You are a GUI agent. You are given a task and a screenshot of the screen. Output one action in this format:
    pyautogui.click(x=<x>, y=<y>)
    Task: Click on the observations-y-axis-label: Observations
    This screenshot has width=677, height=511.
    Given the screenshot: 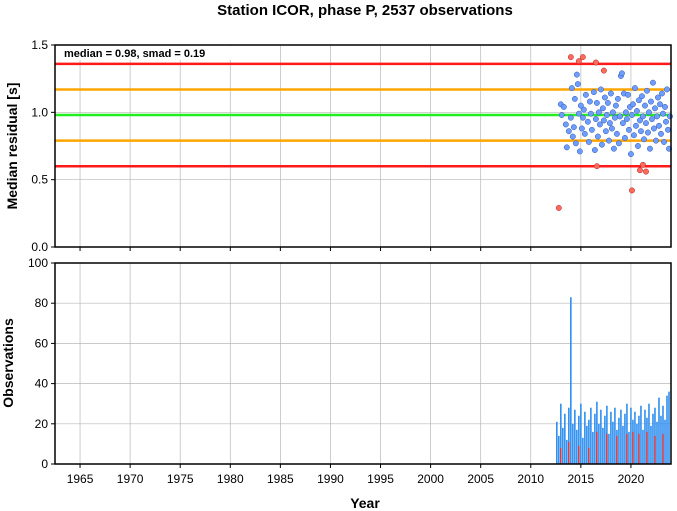 What is the action you would take?
    pyautogui.click(x=8, y=363)
    